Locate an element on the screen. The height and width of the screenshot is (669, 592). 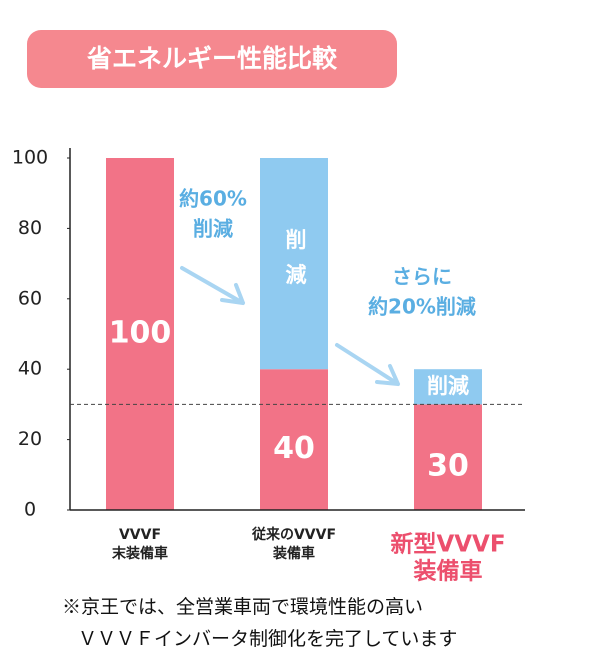
value-label: 30 is located at coordinates (448, 466).